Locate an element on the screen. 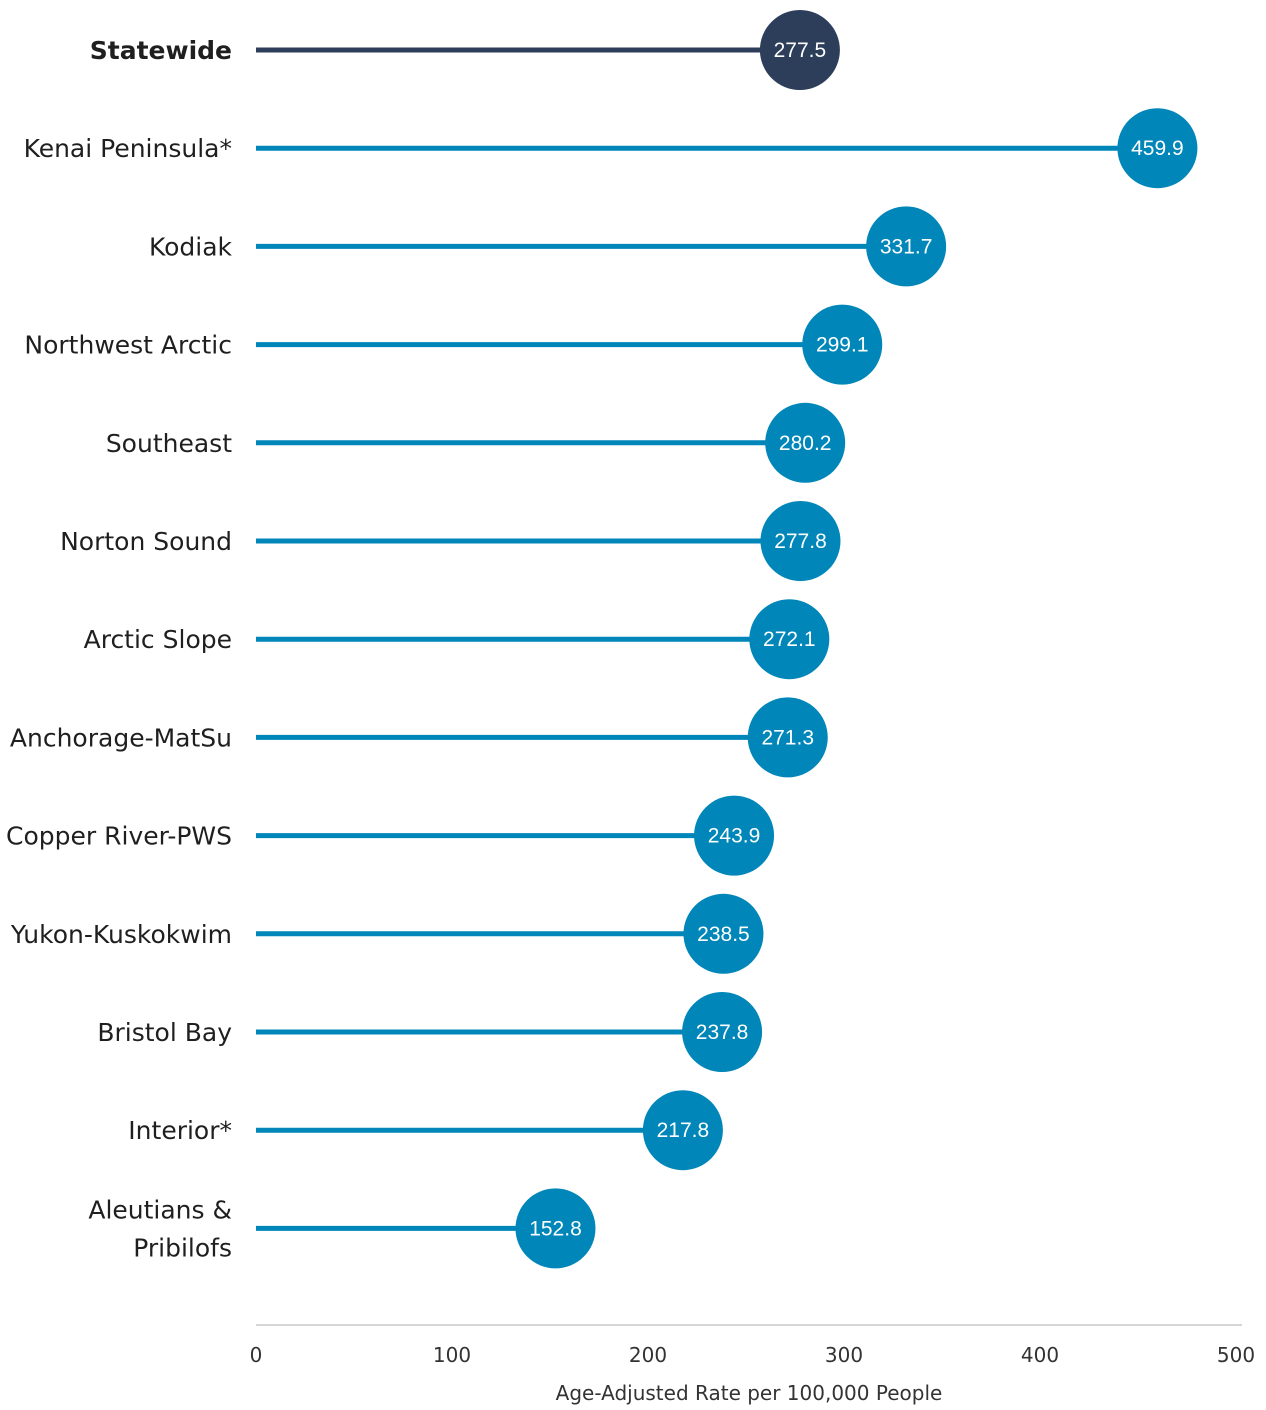 Image resolution: width=1266 pixels, height=1410 pixels. category-label-kodiak: Kodiak is located at coordinates (191, 246).